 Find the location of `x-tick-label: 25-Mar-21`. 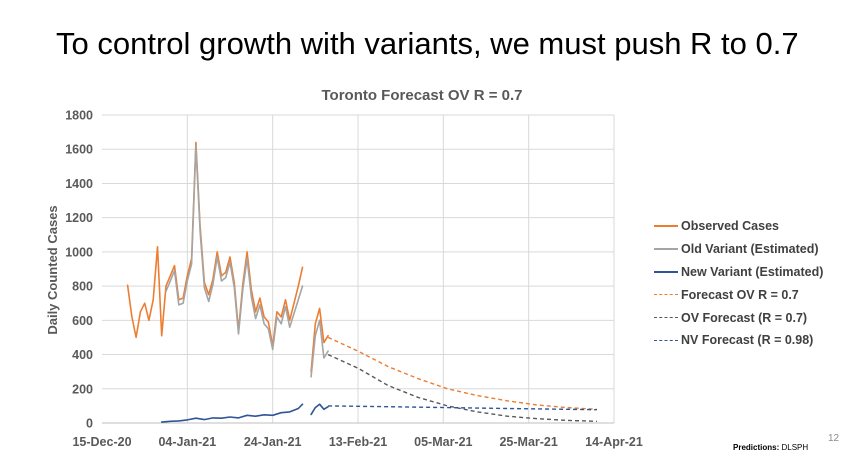

x-tick-label: 25-Mar-21 is located at coordinates (528, 442).